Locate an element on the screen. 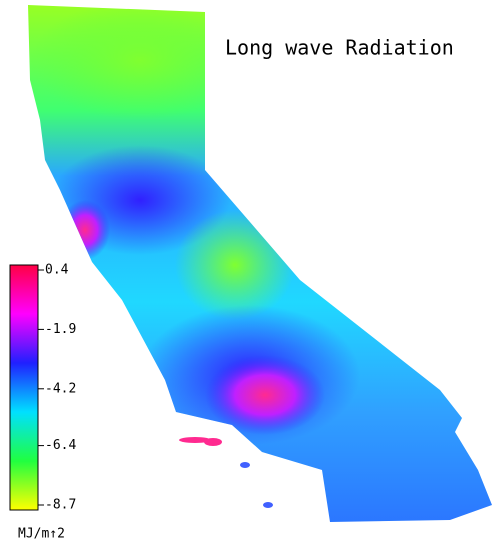 The height and width of the screenshot is (554, 500). colorbar-tick-label: -1.9 is located at coordinates (60, 329).